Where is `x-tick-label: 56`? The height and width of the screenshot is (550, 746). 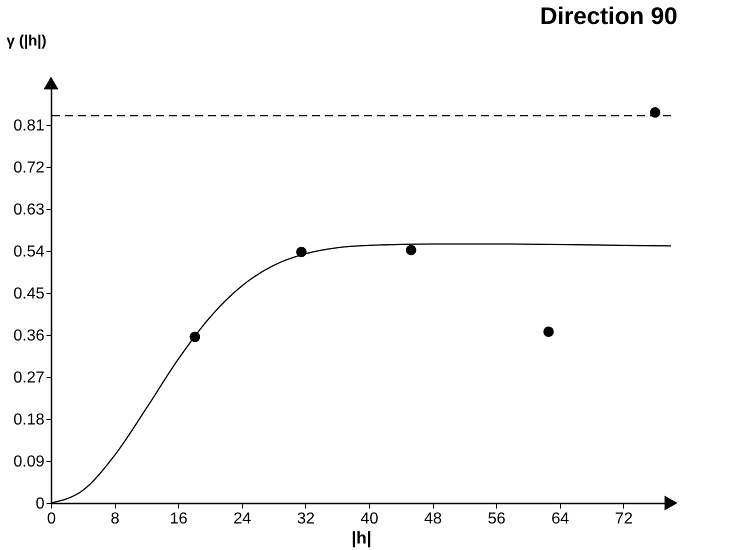 x-tick-label: 56 is located at coordinates (497, 519).